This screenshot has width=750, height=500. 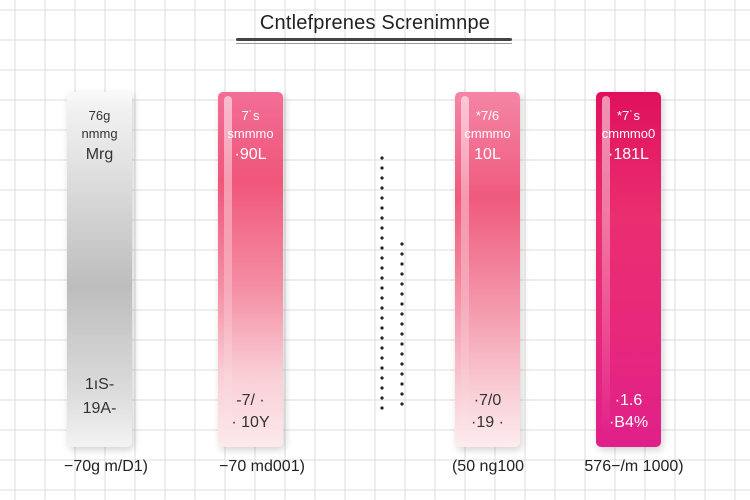 What do you see at coordinates (634, 467) in the screenshot?
I see `x-tick-label-4: 576−/m 1000)` at bounding box center [634, 467].